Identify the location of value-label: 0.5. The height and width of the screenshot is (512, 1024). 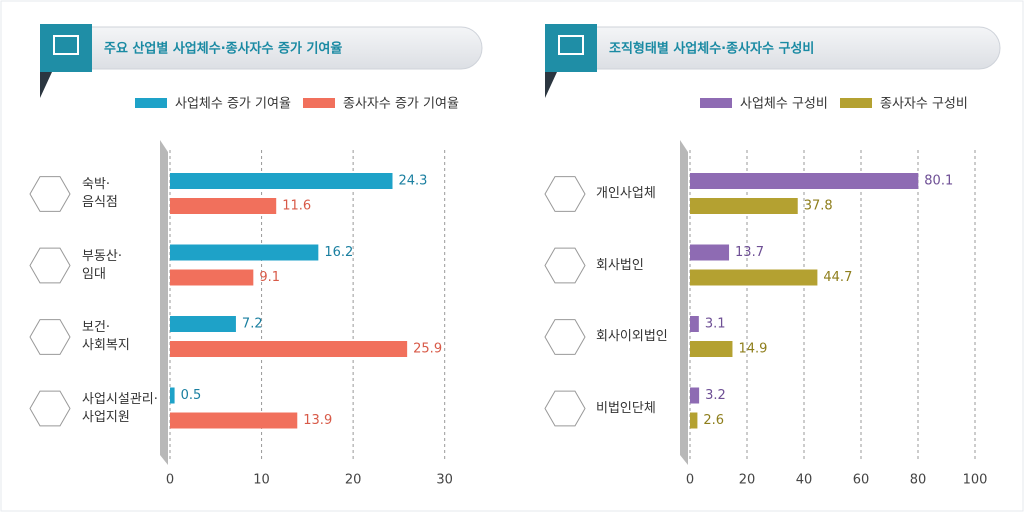
(191, 395).